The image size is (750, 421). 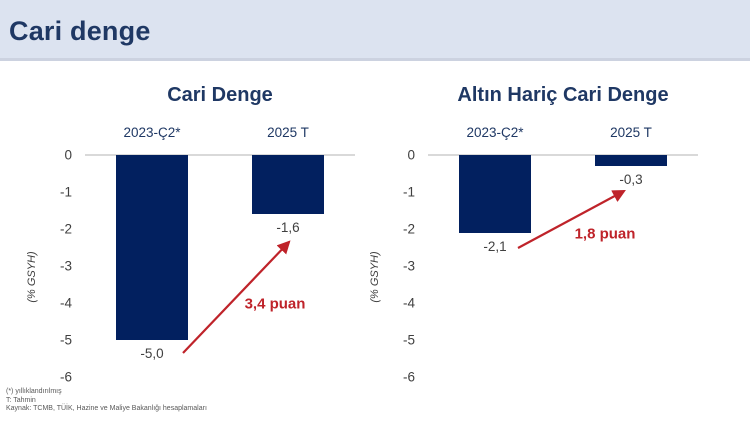 What do you see at coordinates (375, 30) in the screenshot?
I see `page-header: Cari denge` at bounding box center [375, 30].